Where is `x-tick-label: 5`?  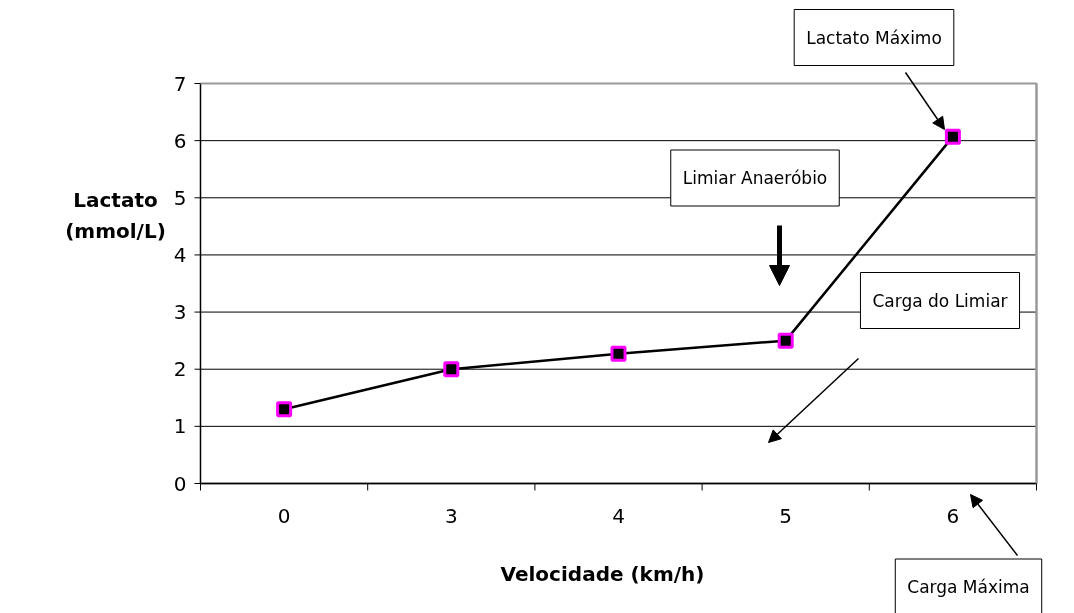 x-tick-label: 5 is located at coordinates (786, 515).